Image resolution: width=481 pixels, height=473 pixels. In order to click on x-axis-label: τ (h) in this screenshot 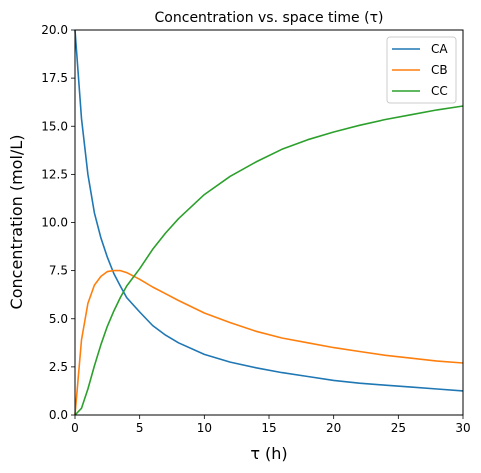, I will do `click(268, 453)`.